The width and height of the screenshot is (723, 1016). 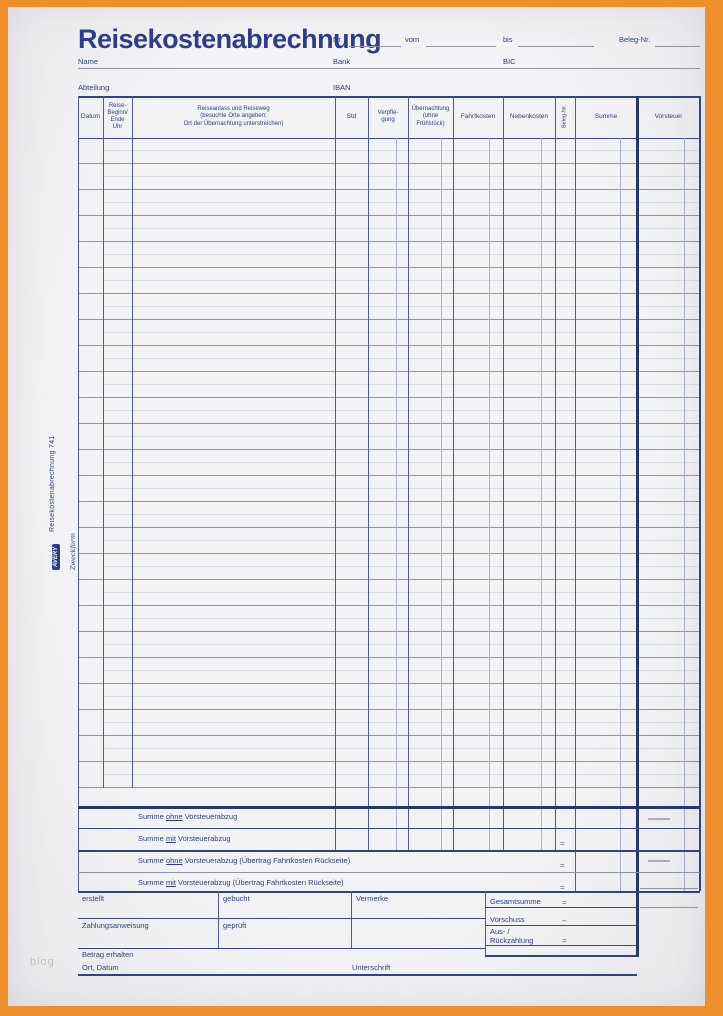 I want to click on grid-vline-nebenkosten-cents, so click(x=541, y=494).